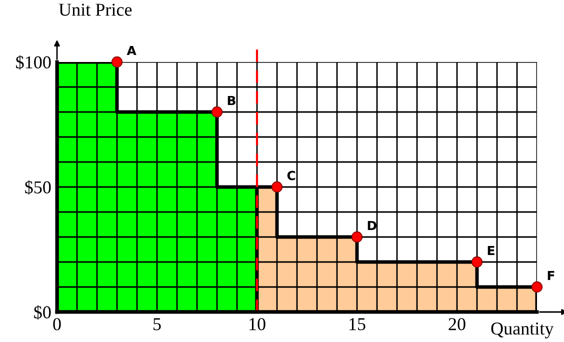  What do you see at coordinates (491, 251) in the screenshot?
I see `annotation: E` at bounding box center [491, 251].